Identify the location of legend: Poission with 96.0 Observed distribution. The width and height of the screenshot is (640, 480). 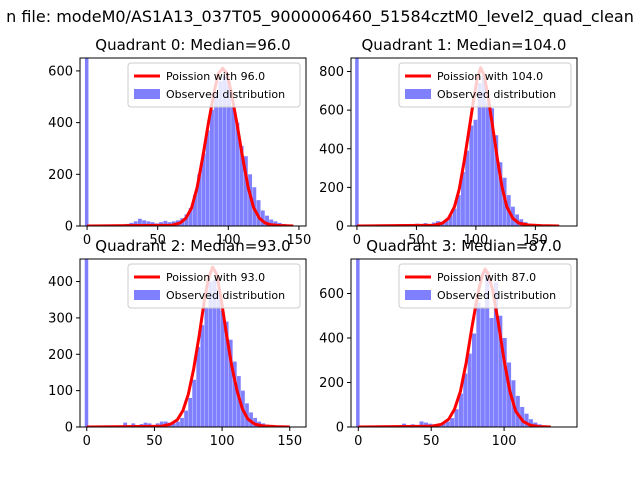
(214, 85).